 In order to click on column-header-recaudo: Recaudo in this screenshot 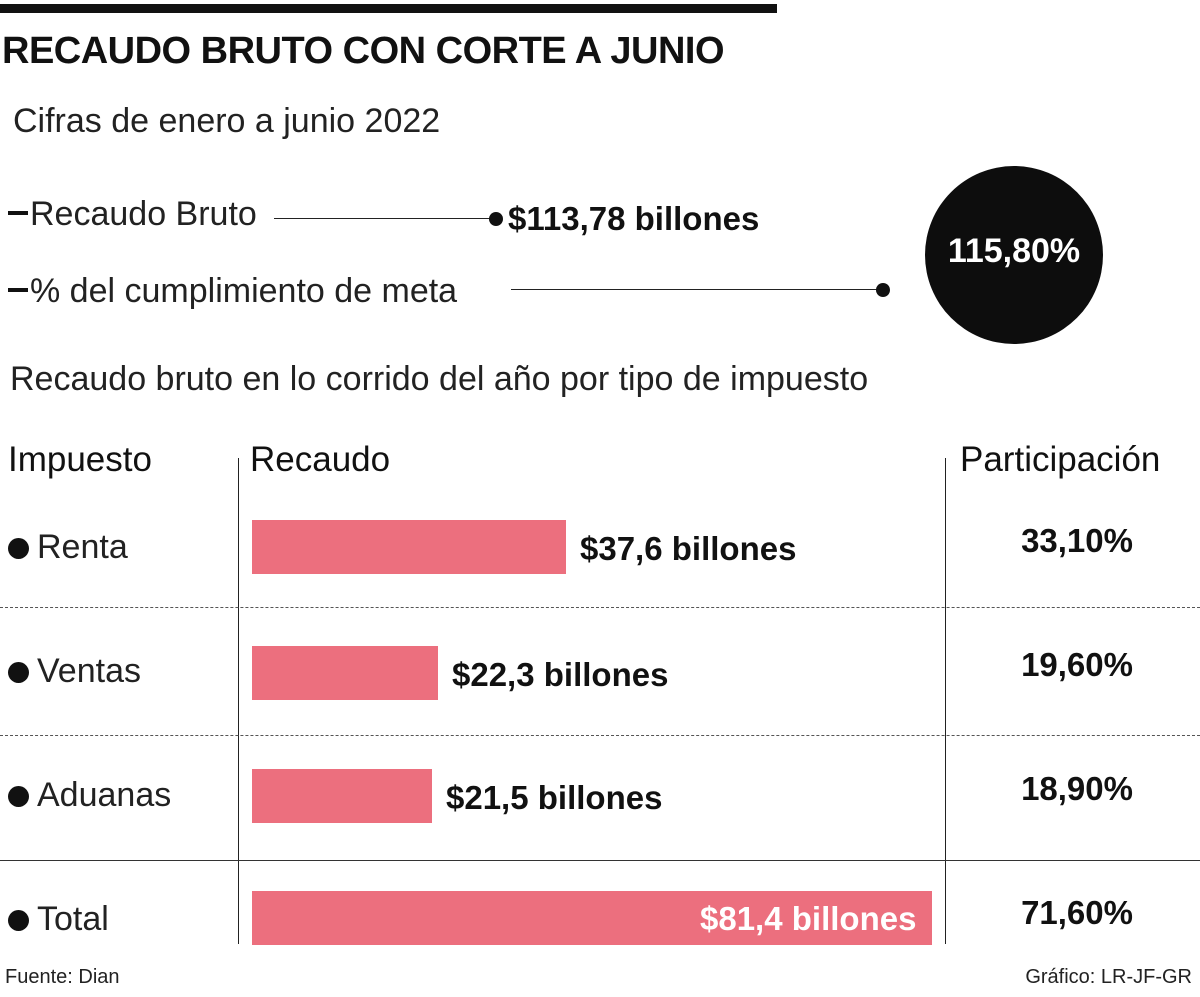, I will do `click(320, 459)`.